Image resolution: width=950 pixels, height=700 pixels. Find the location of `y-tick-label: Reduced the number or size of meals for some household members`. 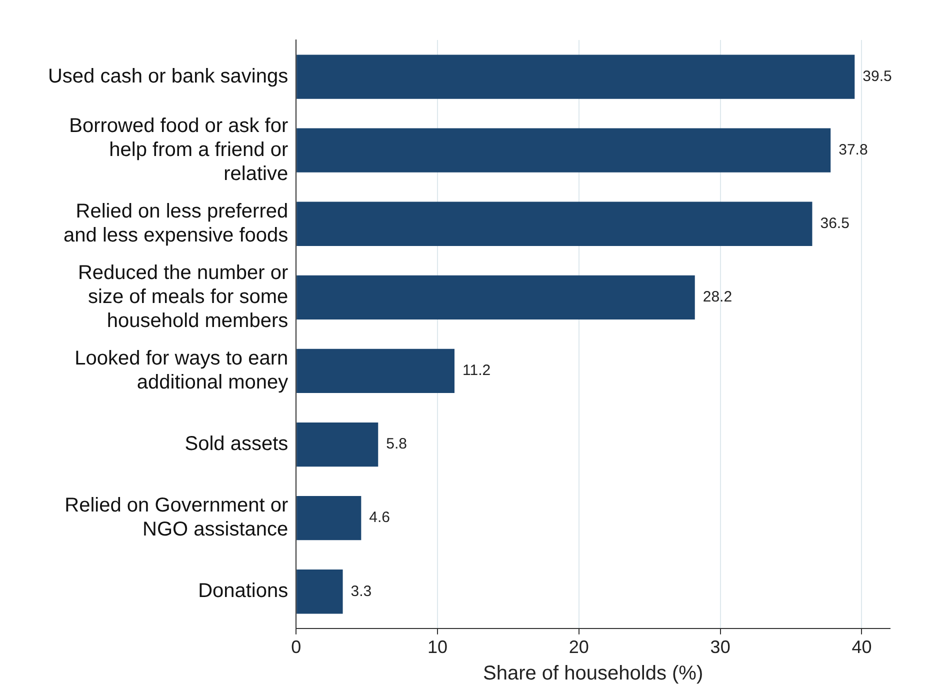

y-tick-label: Reduced the number or size of meals for some household members is located at coordinates (183, 297).